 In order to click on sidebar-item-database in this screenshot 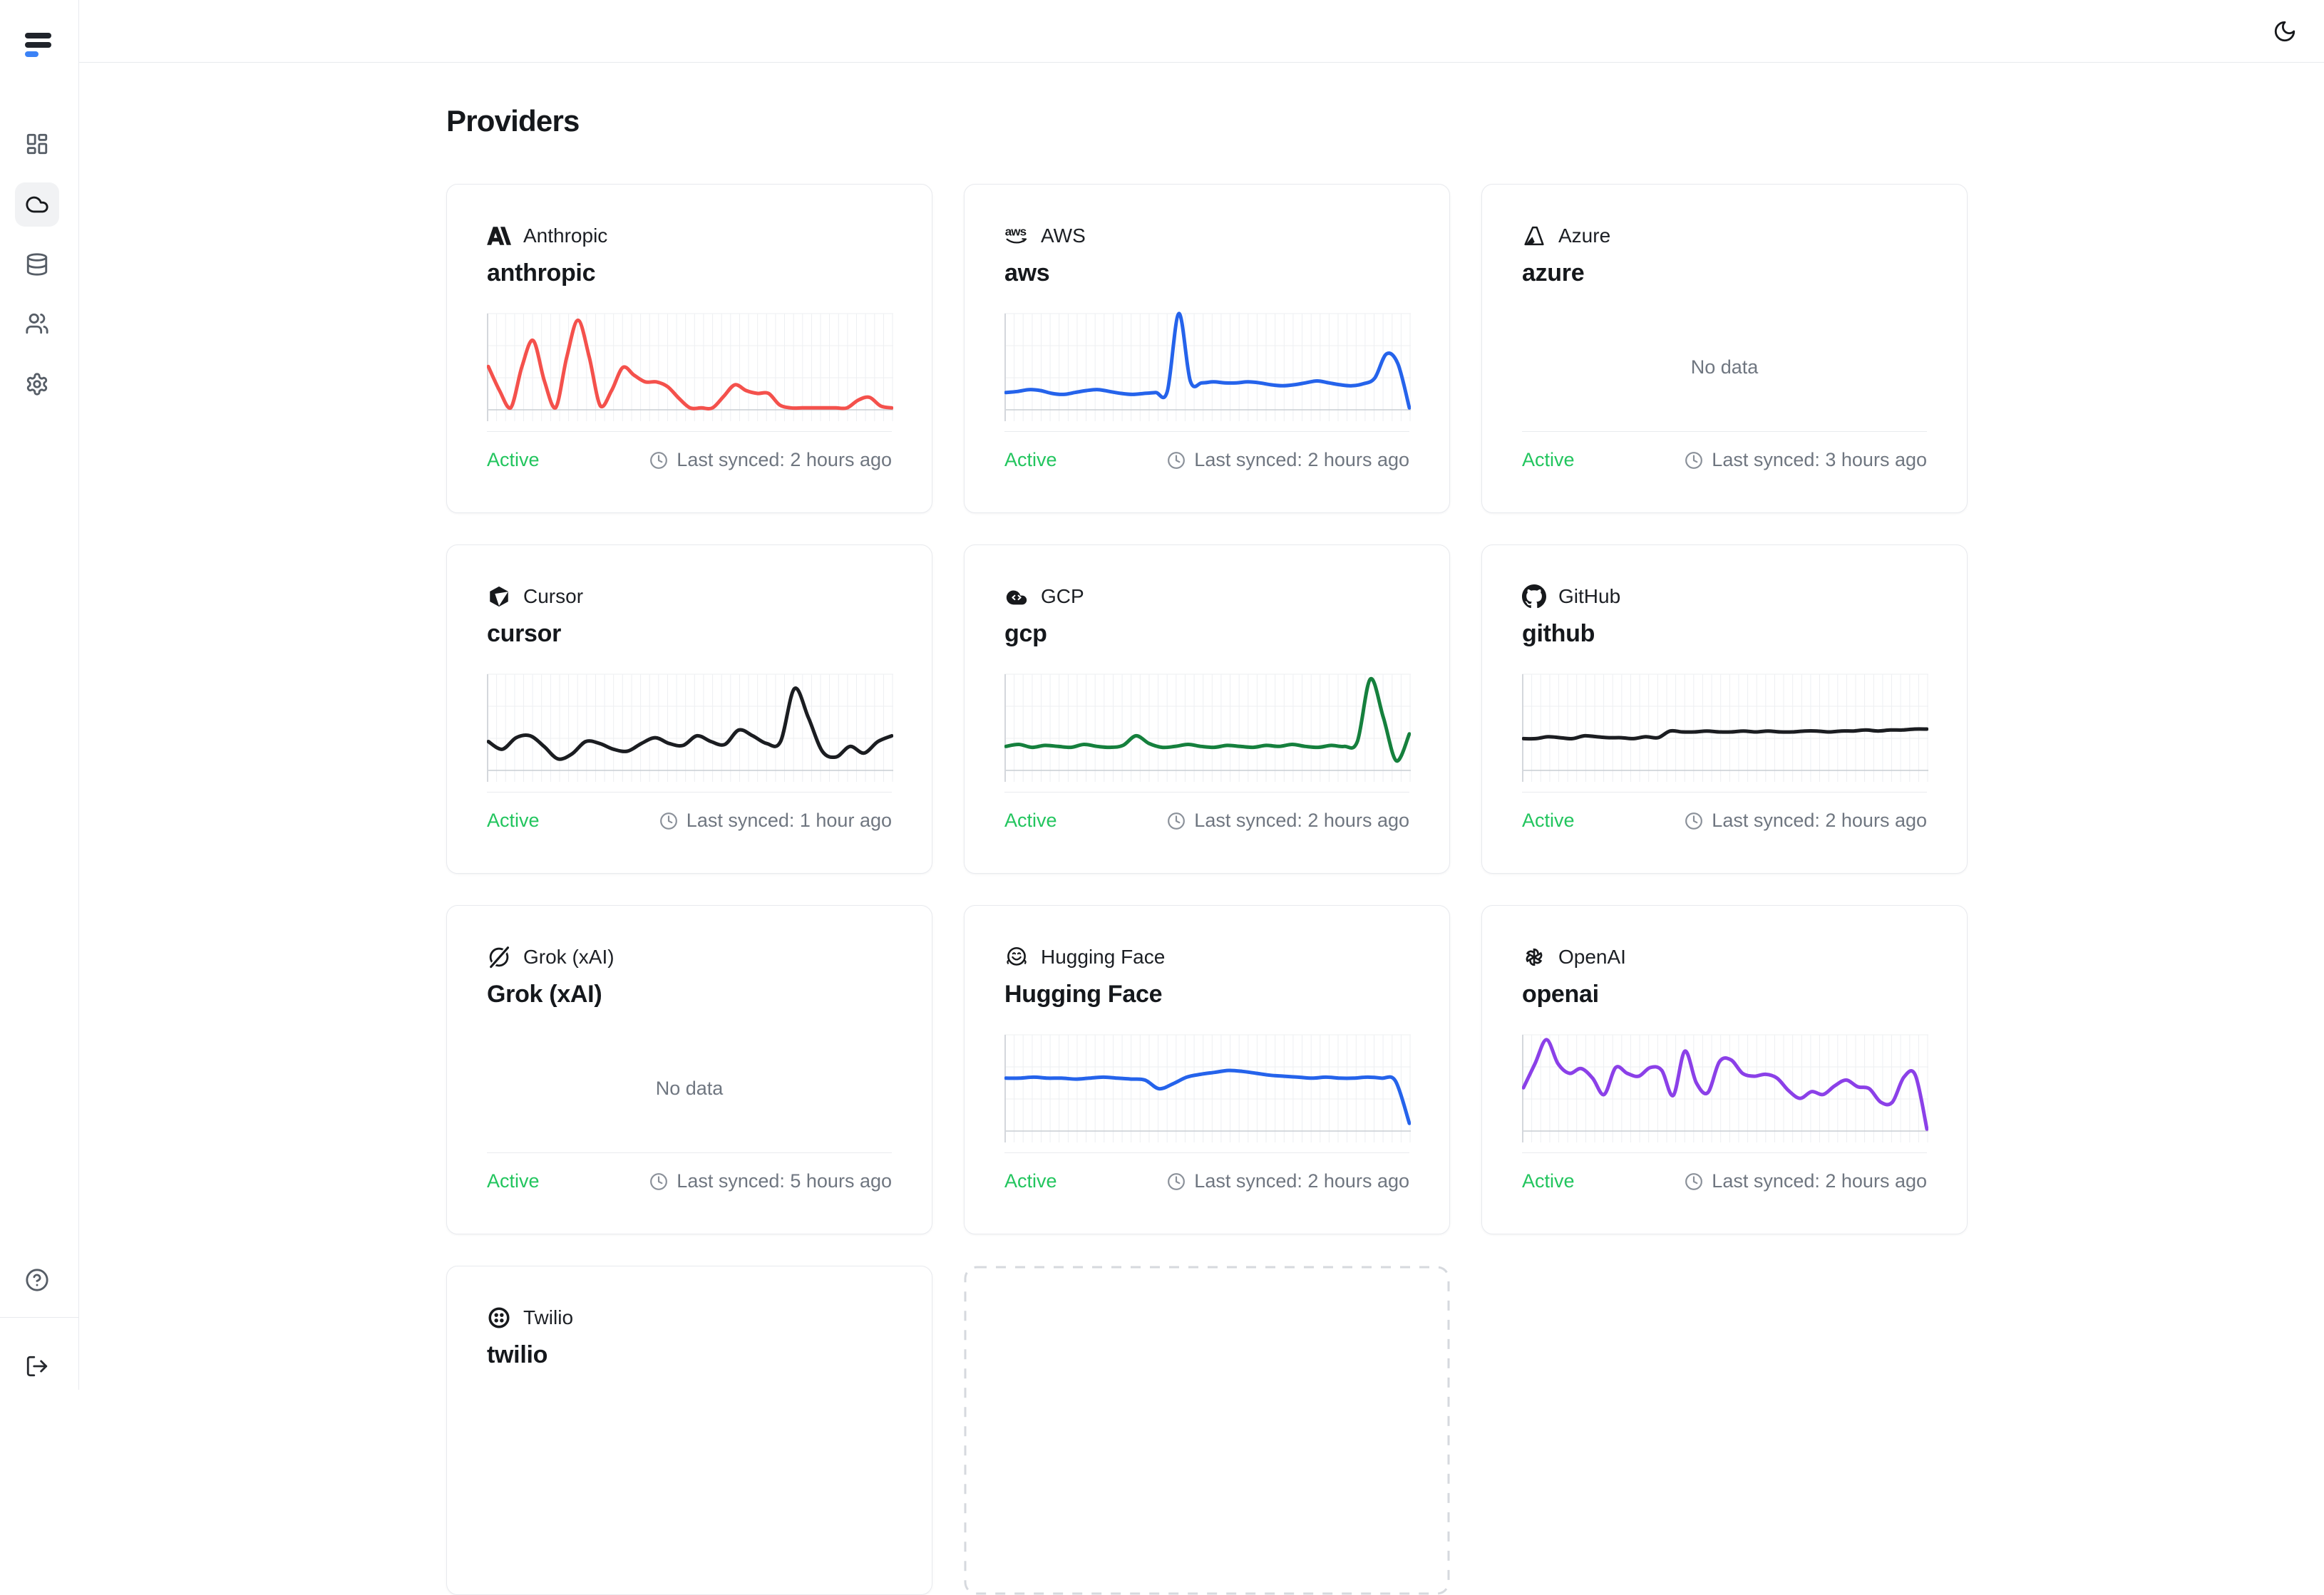, I will do `click(37, 264)`.